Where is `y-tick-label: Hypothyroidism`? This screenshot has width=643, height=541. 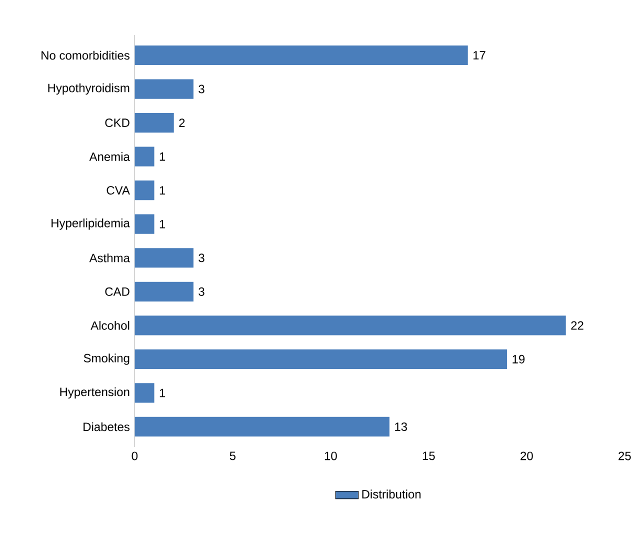
y-tick-label: Hypothyroidism is located at coordinates (89, 89).